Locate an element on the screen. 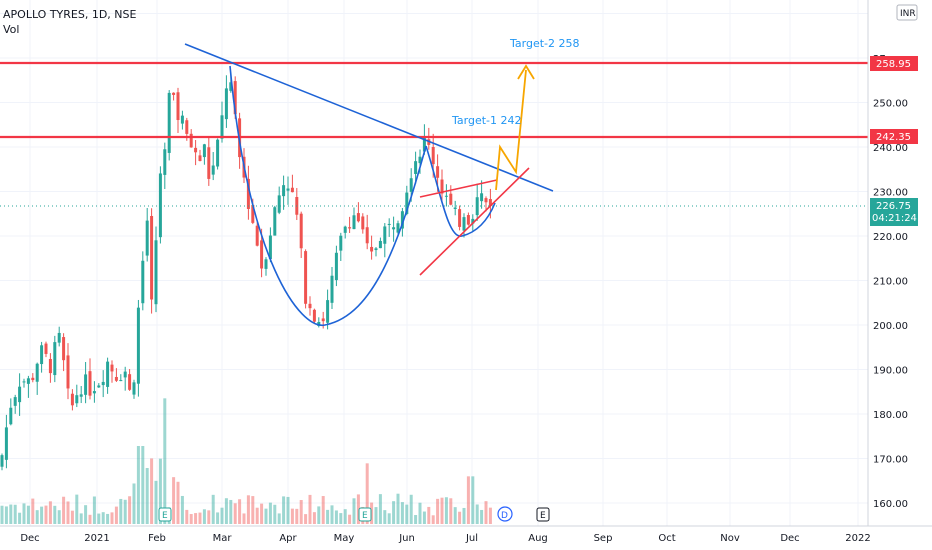 Image resolution: width=932 pixels, height=550 pixels. triangle-lower-line is located at coordinates (474, 221).